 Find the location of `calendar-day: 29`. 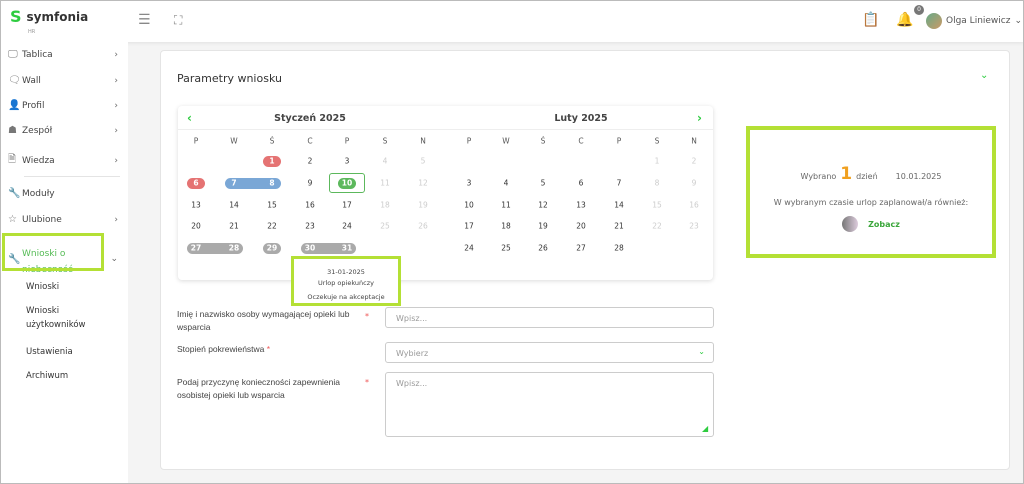

calendar-day: 29 is located at coordinates (272, 248).